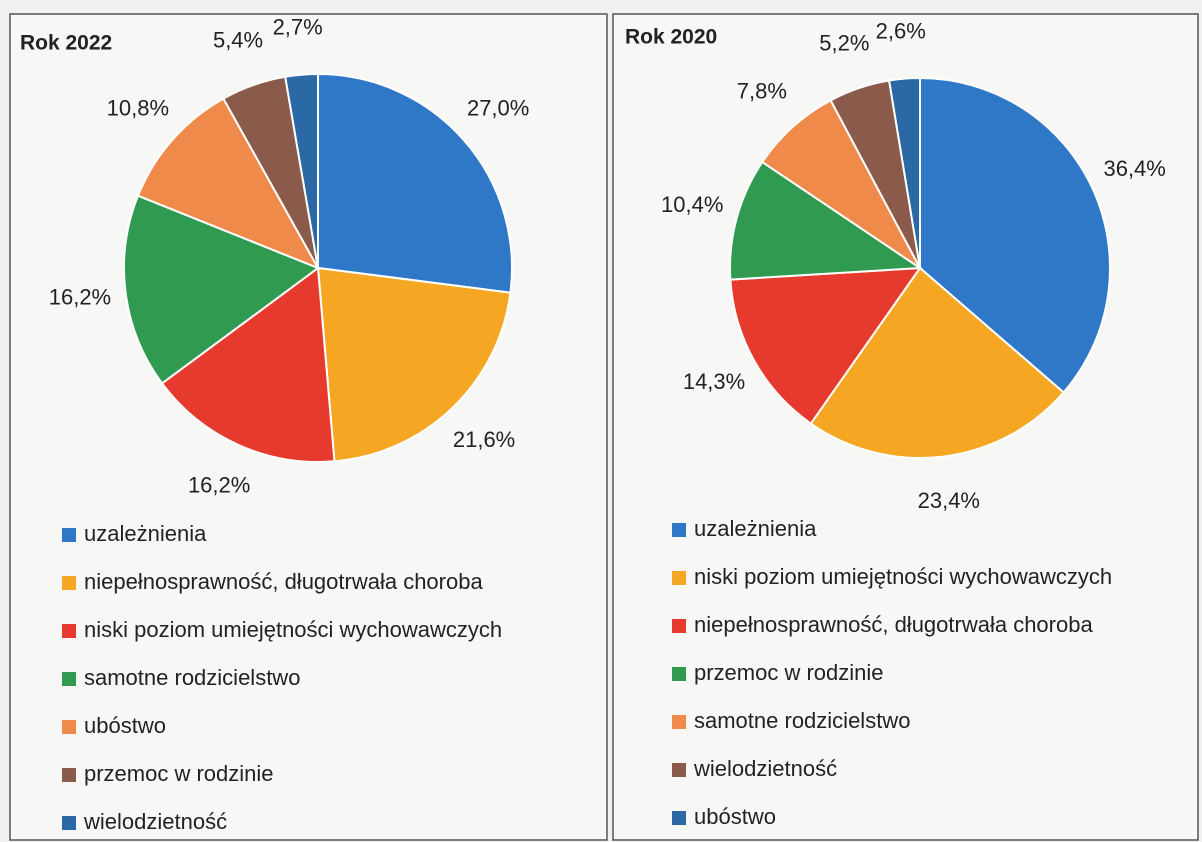 The height and width of the screenshot is (842, 1202). What do you see at coordinates (238, 40) in the screenshot?
I see `data-label: 5,4%` at bounding box center [238, 40].